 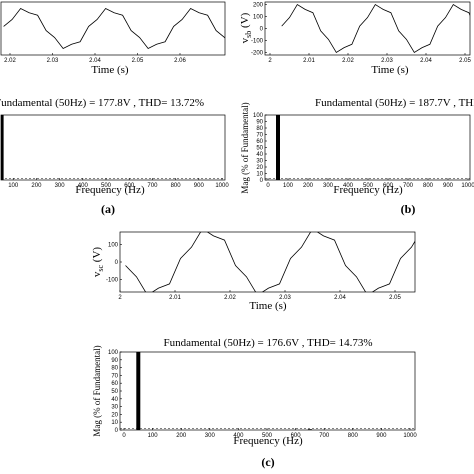 I want to click on y-tick-label: 200, so click(x=258, y=5).